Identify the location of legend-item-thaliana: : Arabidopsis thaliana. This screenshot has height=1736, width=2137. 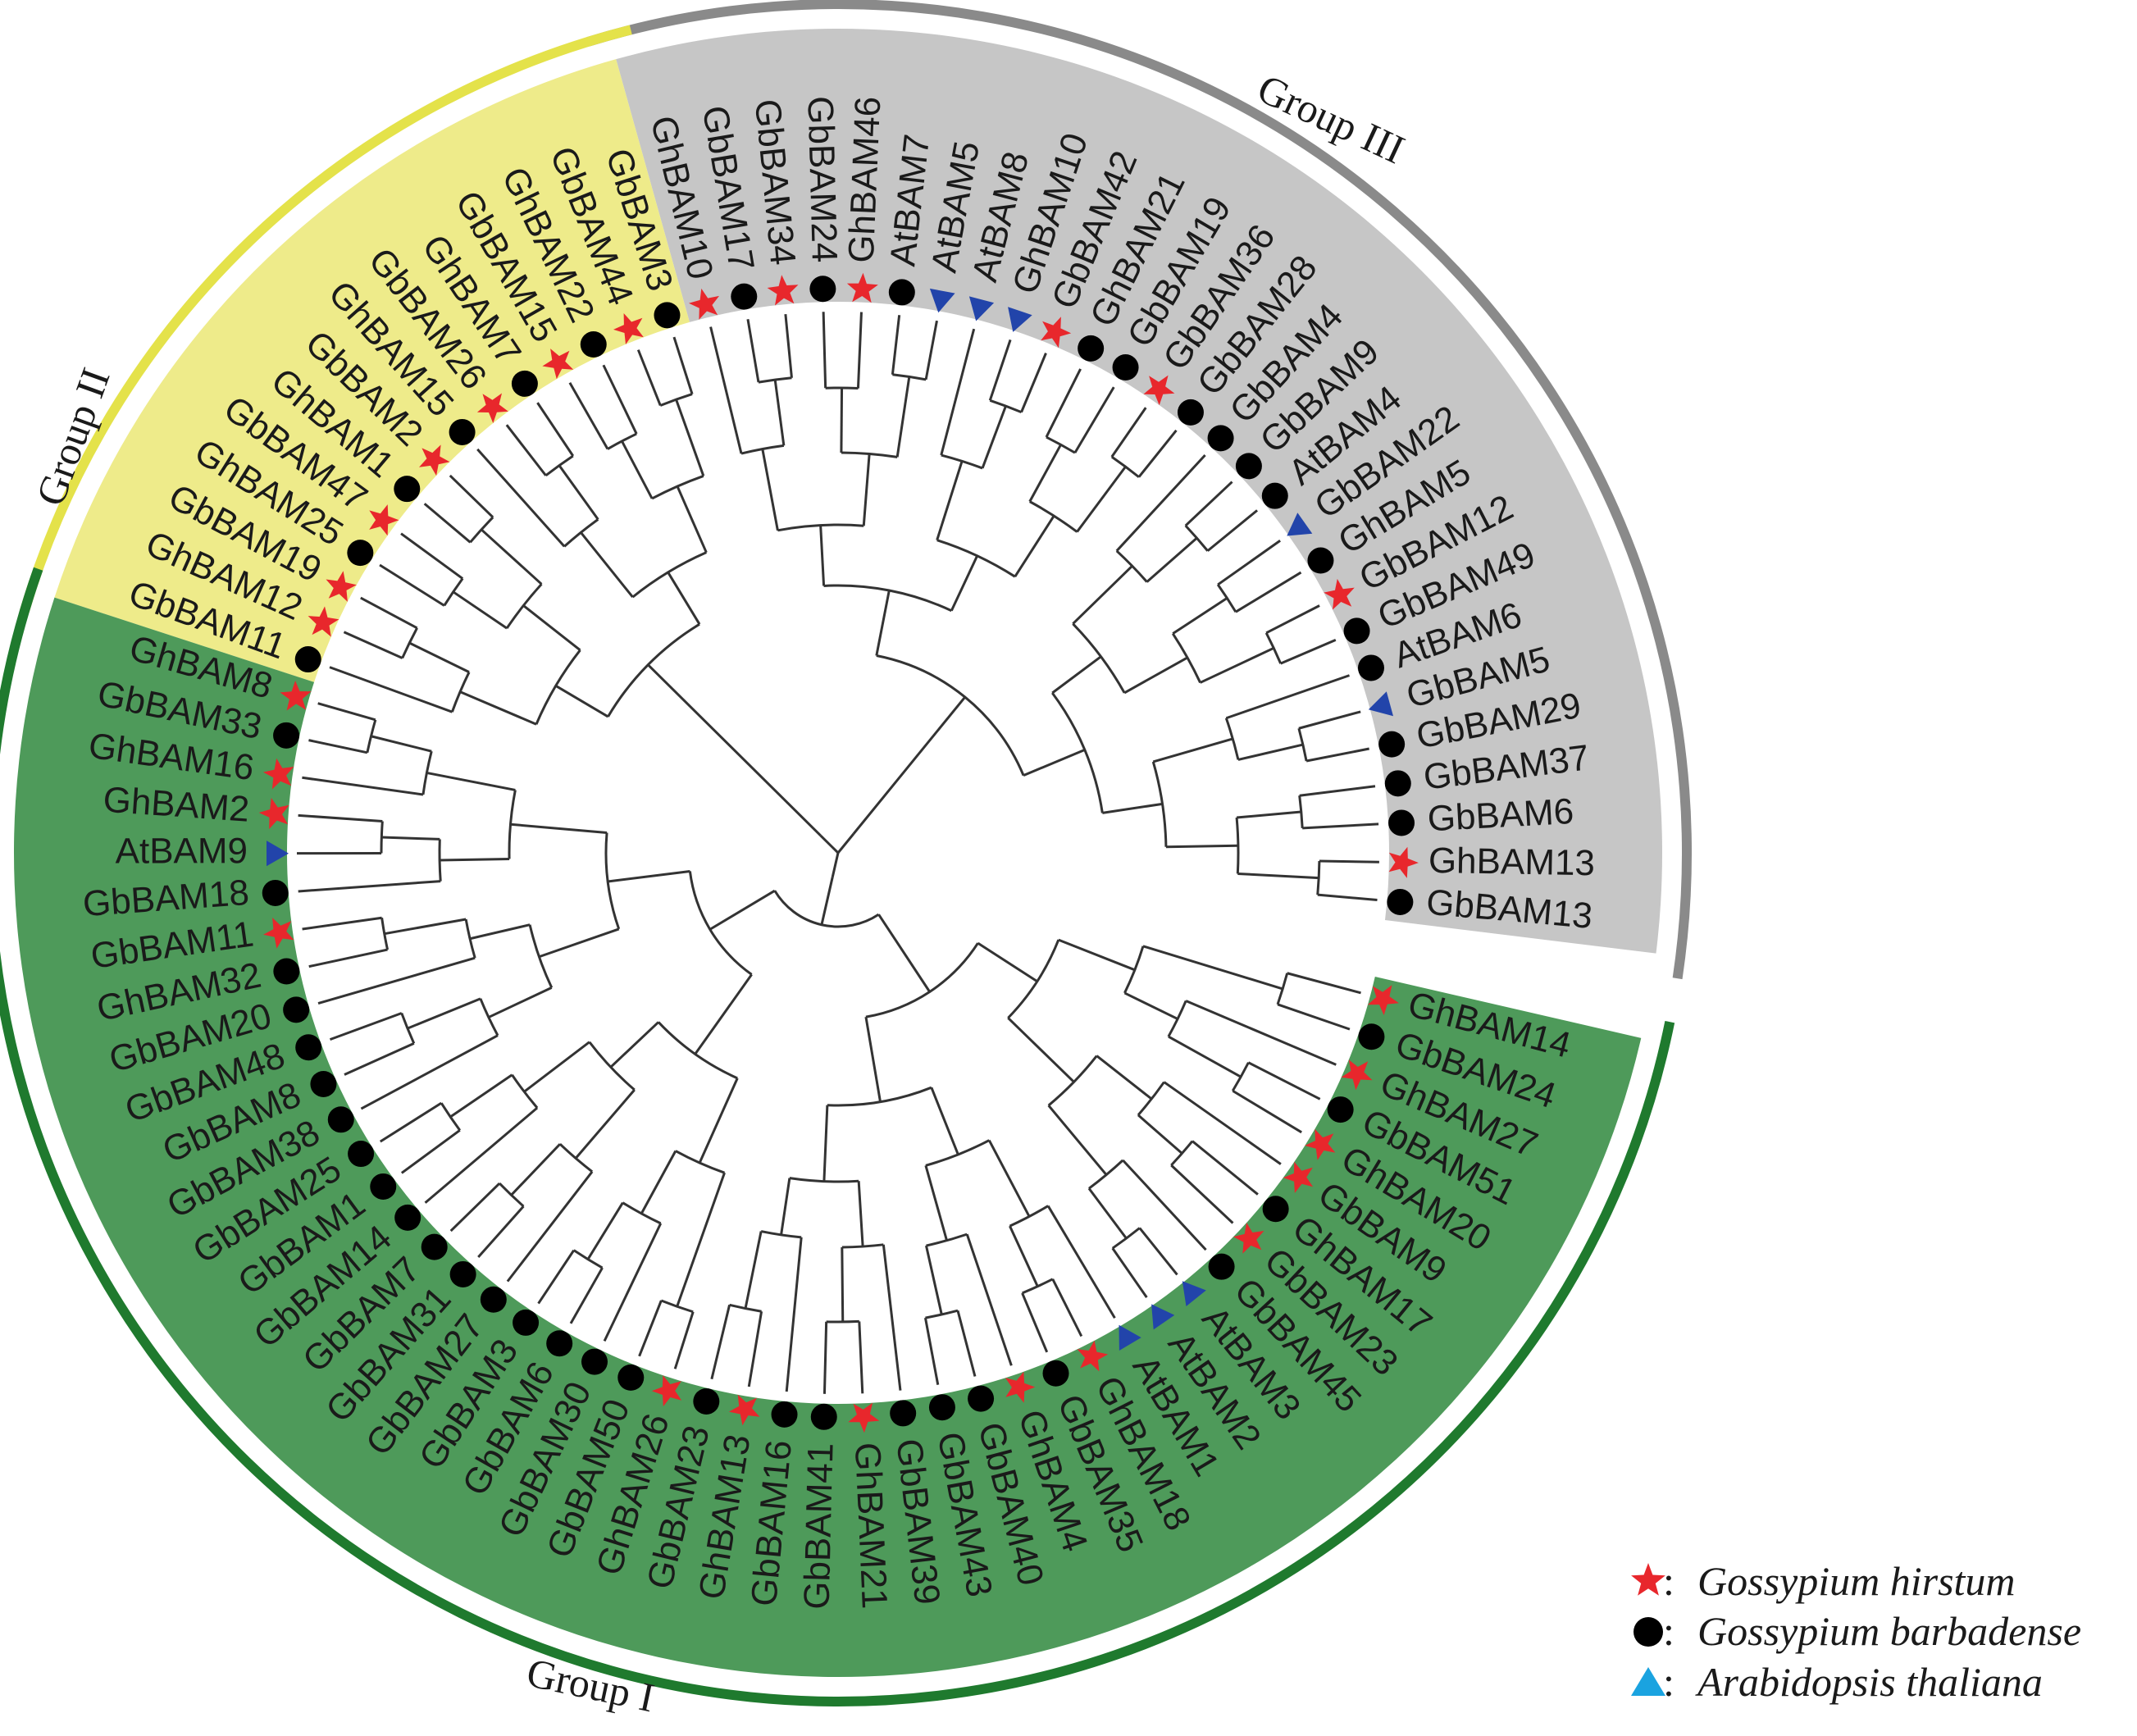
(1837, 1682).